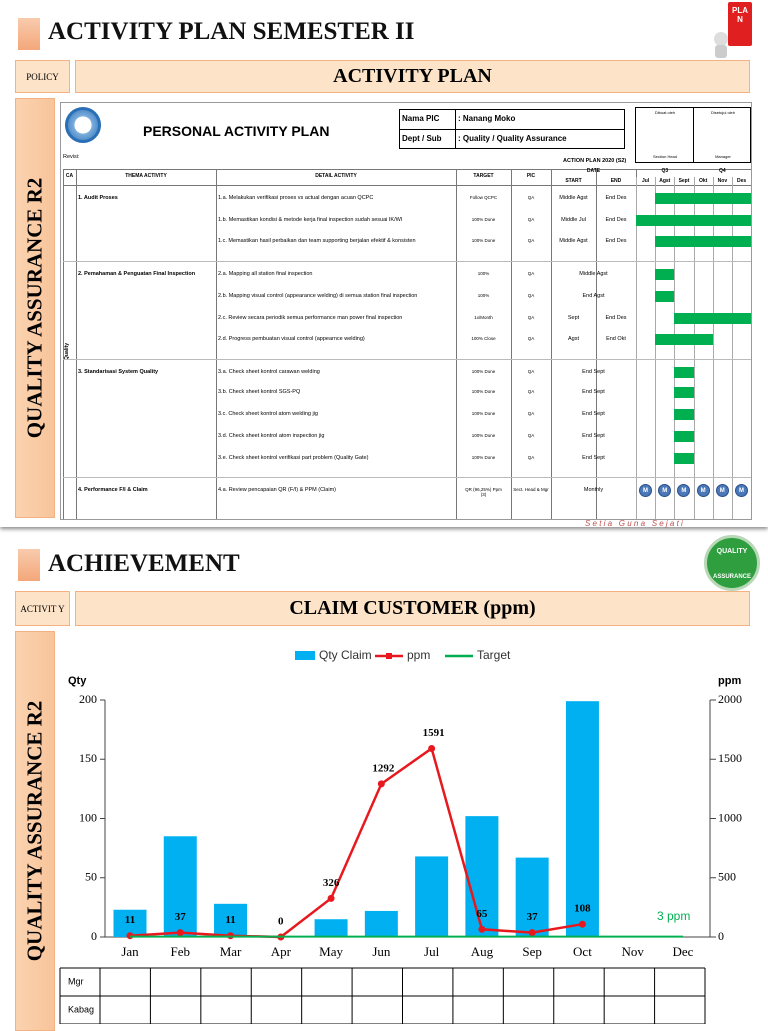  I want to click on banner: CLAIM CUSTOMER (ppm), so click(412, 608).